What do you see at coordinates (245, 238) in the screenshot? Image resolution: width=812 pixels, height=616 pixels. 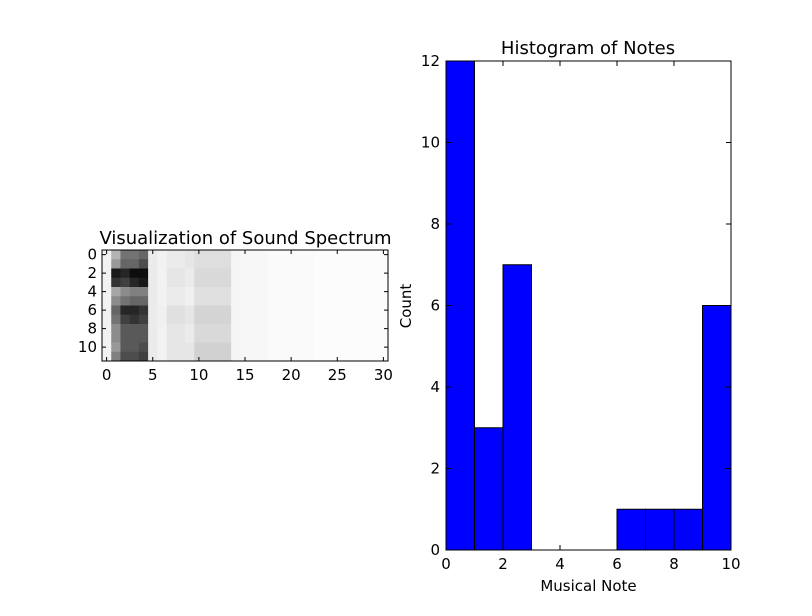 I see `spectrum-title: Visualization of Sound Spectrum` at bounding box center [245, 238].